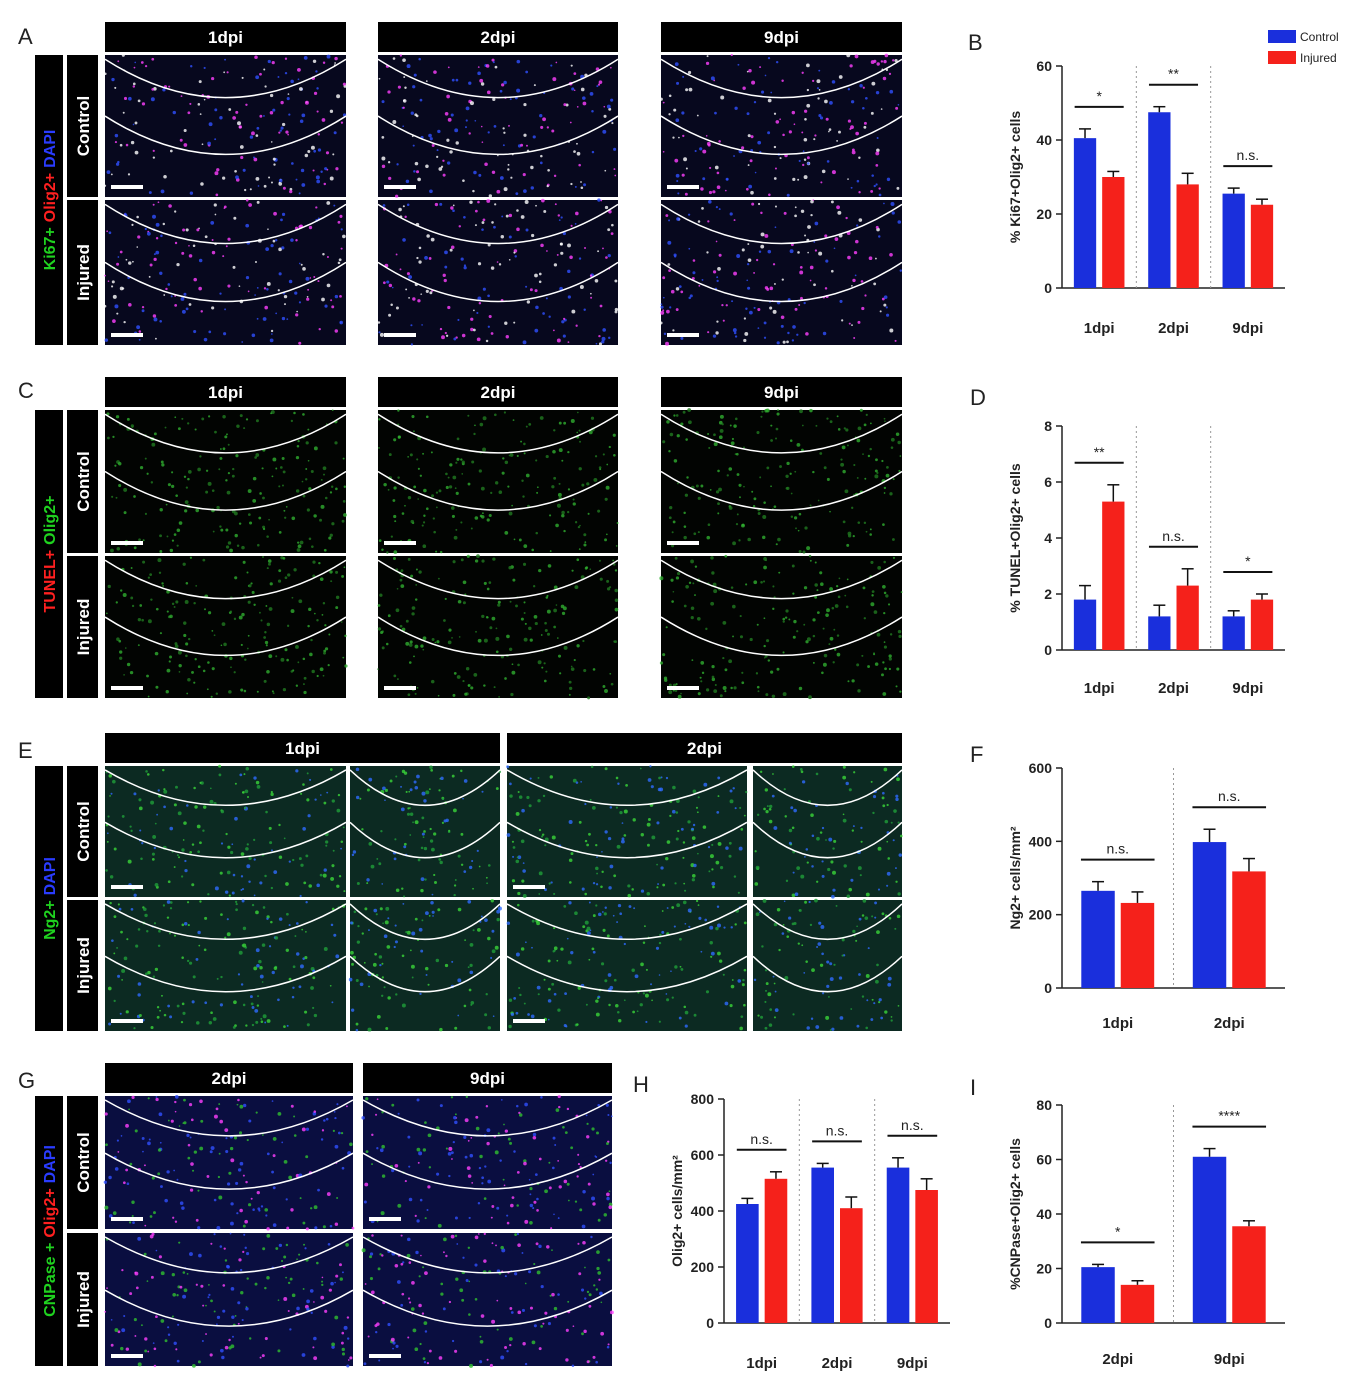 The width and height of the screenshot is (1356, 1382). I want to click on significance-label: n.s., so click(1248, 155).